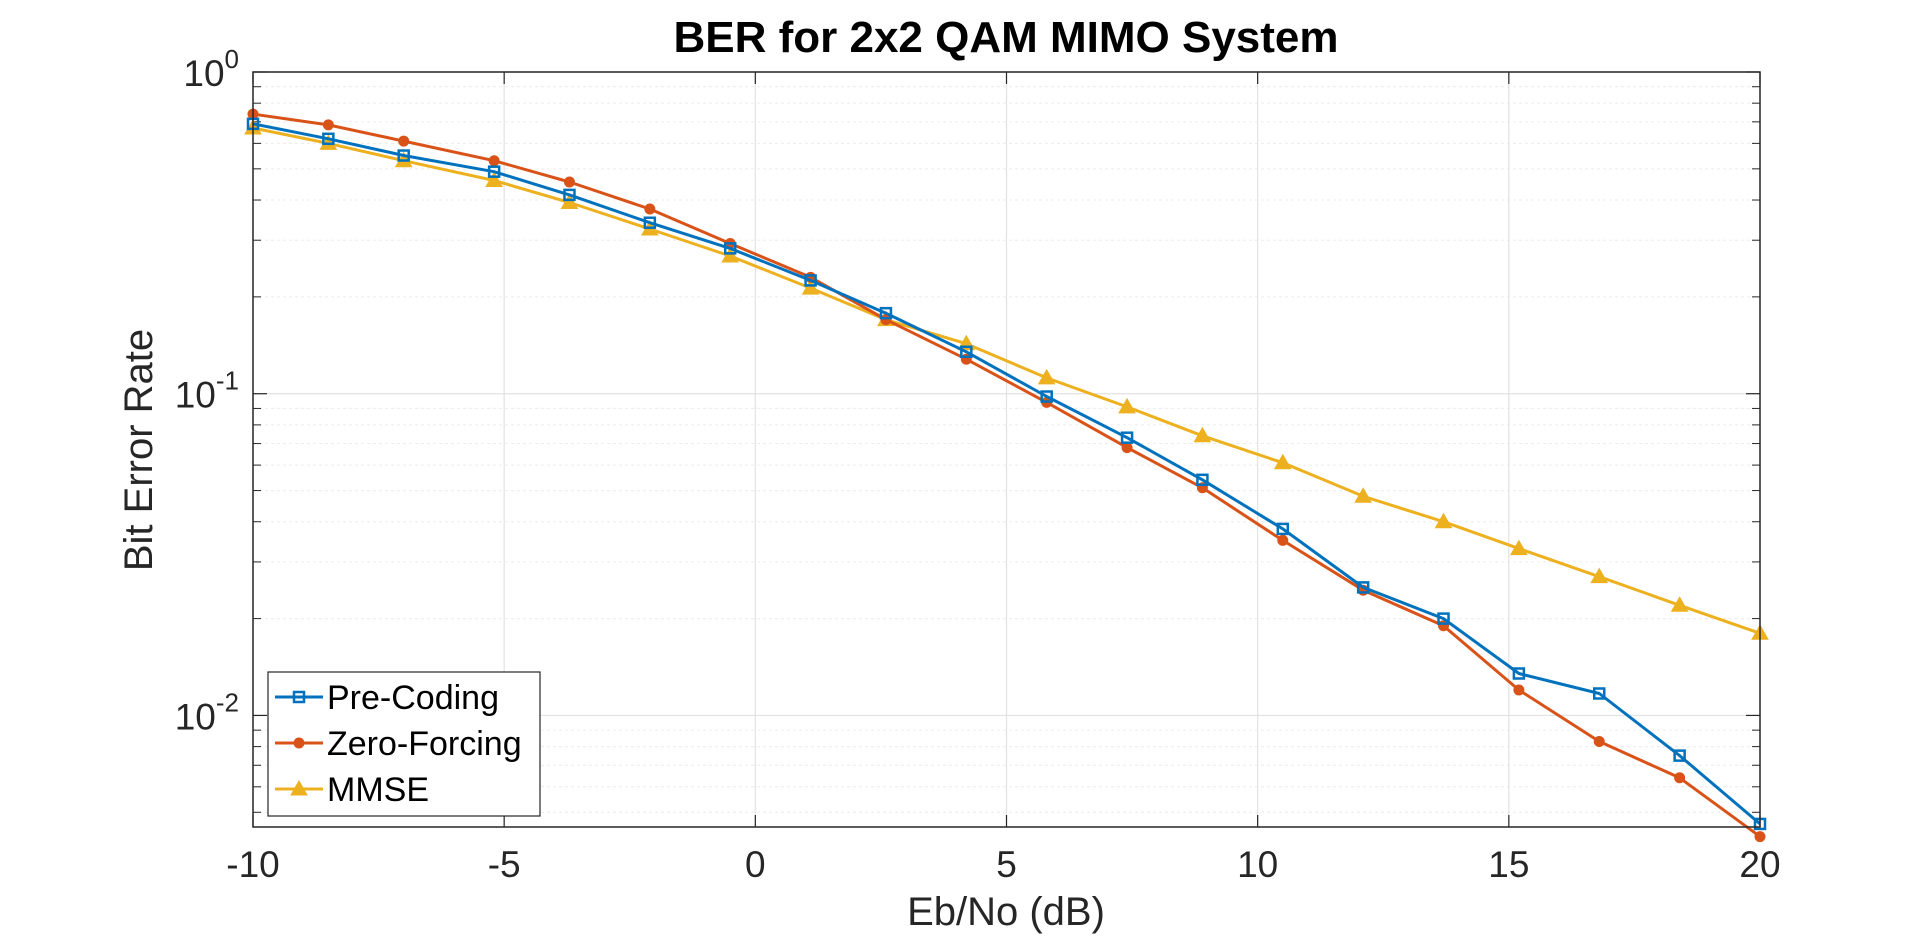 The height and width of the screenshot is (936, 1920). I want to click on legend-item-zero-forcing: Zero-Forcing, so click(398, 744).